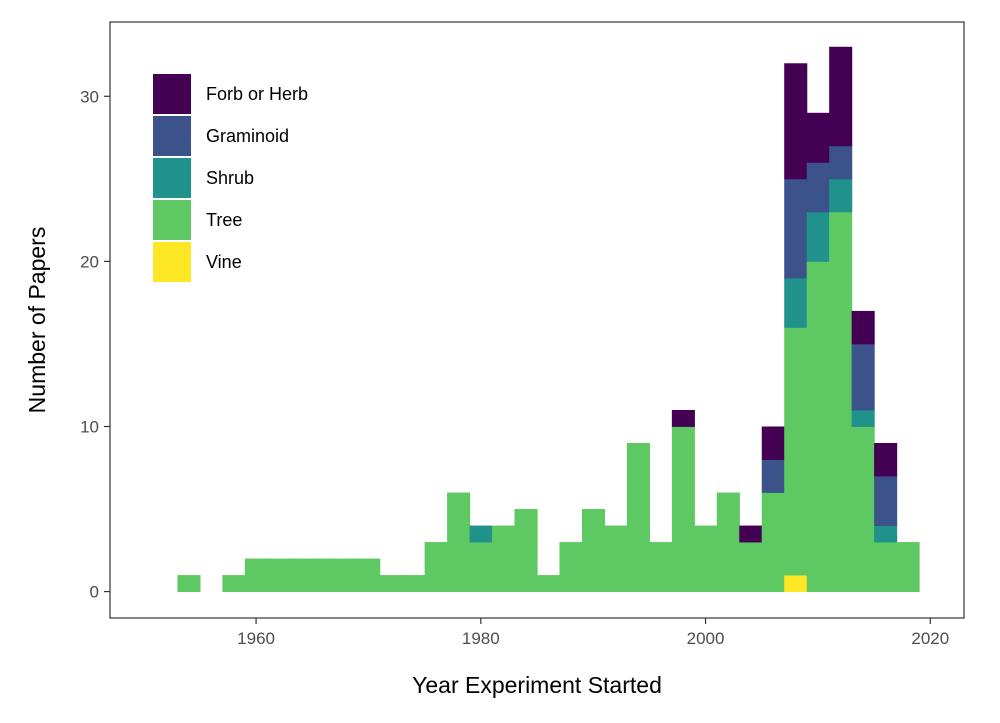  I want to click on bar-tree-1969, so click(369, 575).